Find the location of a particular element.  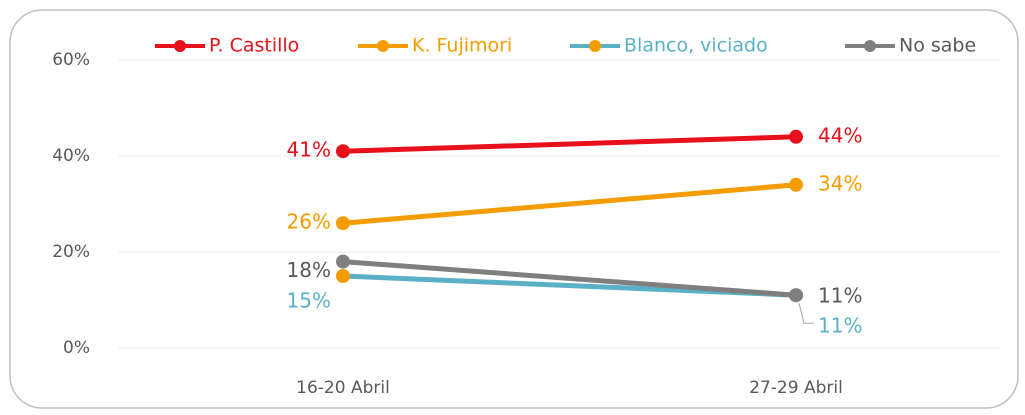

legend-label: K. Fujimori is located at coordinates (462, 46).